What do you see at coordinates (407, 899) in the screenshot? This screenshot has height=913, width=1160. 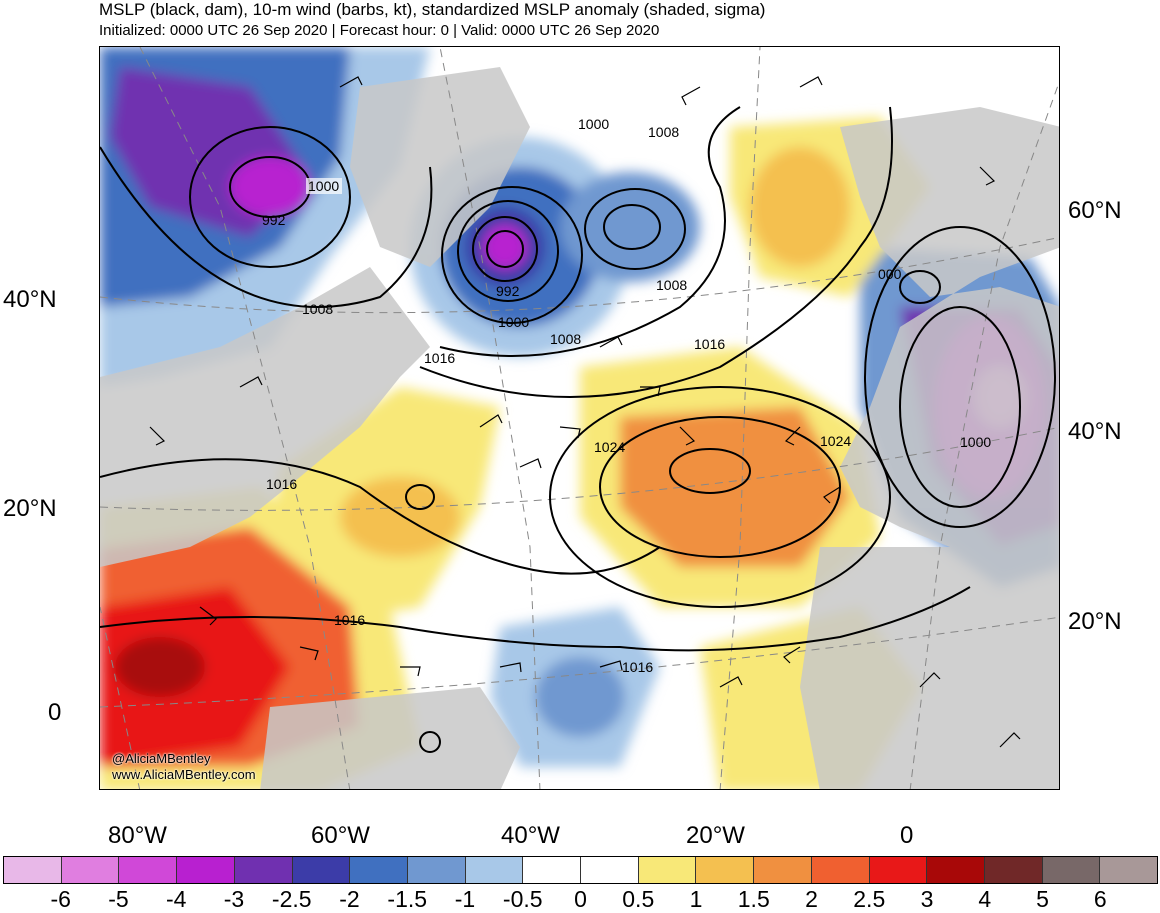 I see `colorbar-tick-label: -1.5` at bounding box center [407, 899].